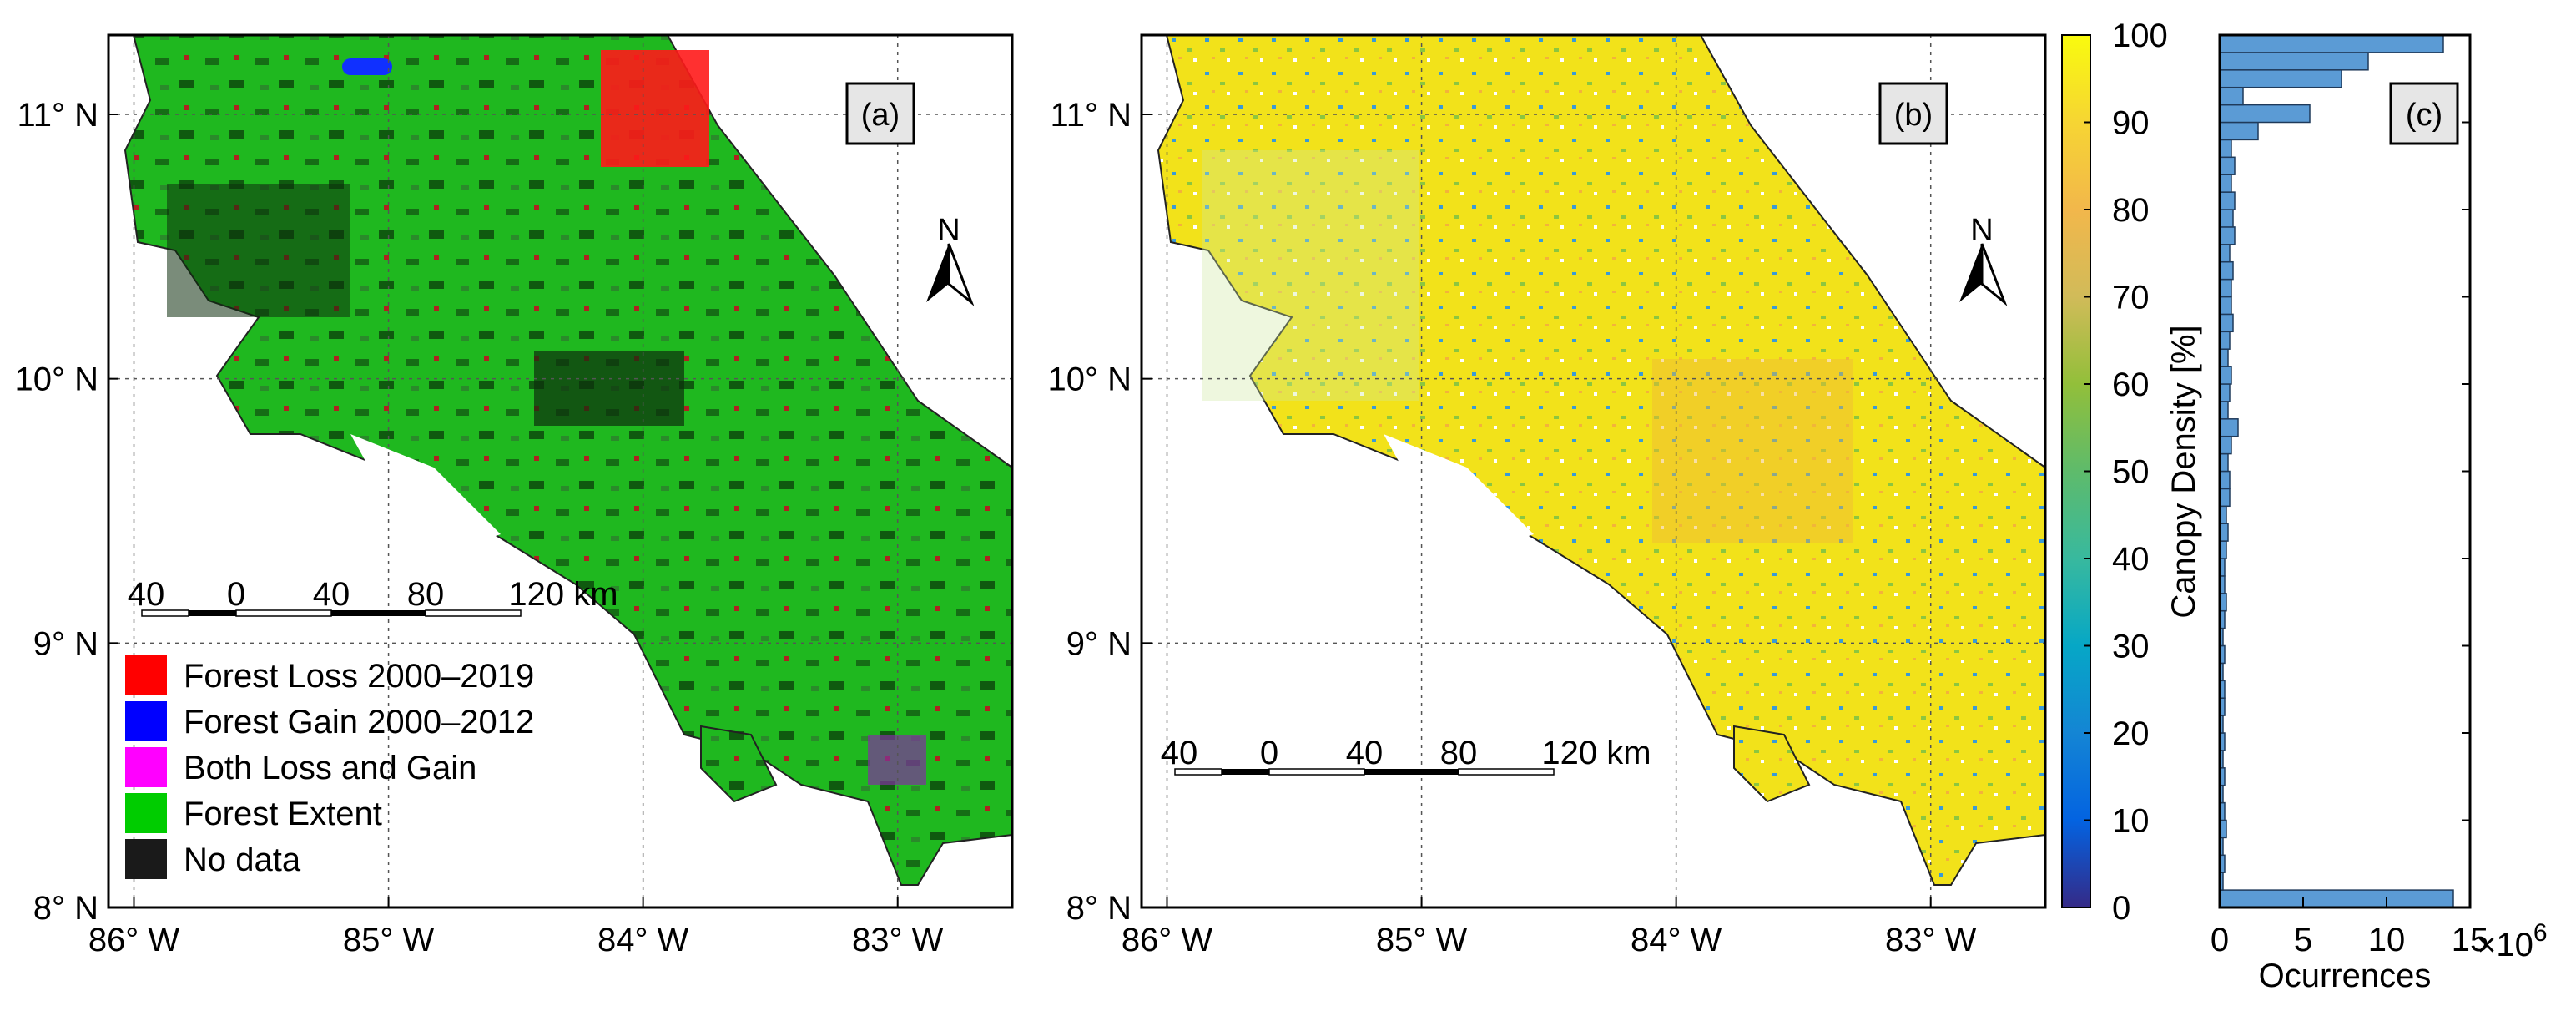 The height and width of the screenshot is (1016, 2576). Describe the element at coordinates (66, 909) in the screenshot. I see `tick-label-lat: 8° N` at that location.